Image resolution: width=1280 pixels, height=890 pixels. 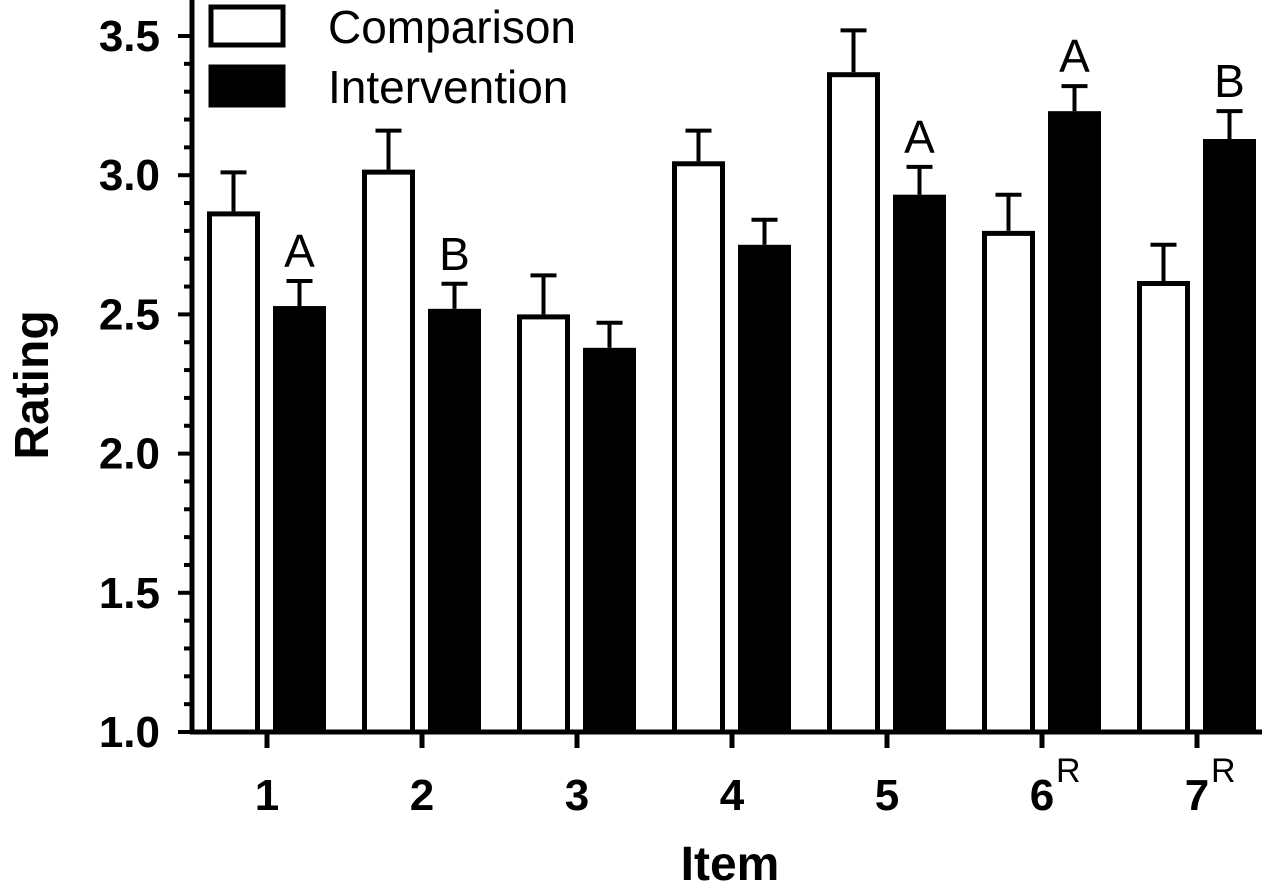 What do you see at coordinates (1197, 795) in the screenshot?
I see `x-tick-label-7: 7` at bounding box center [1197, 795].